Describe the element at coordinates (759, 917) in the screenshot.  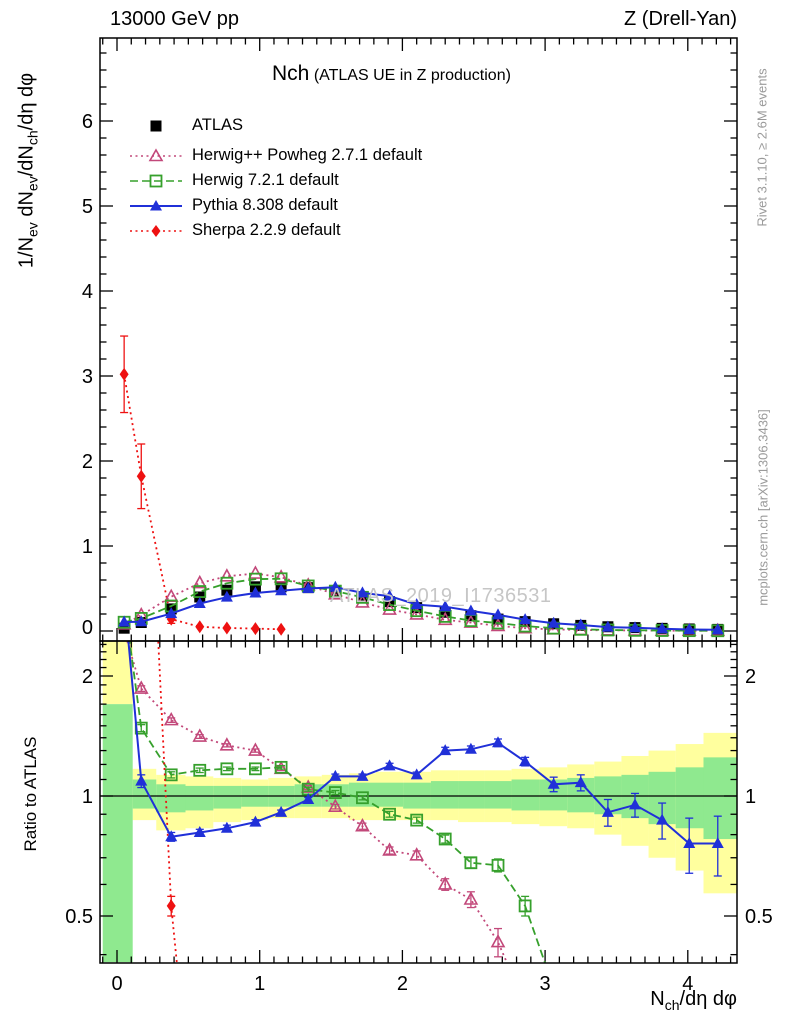
I see `svg-text: 0.5` at that location.